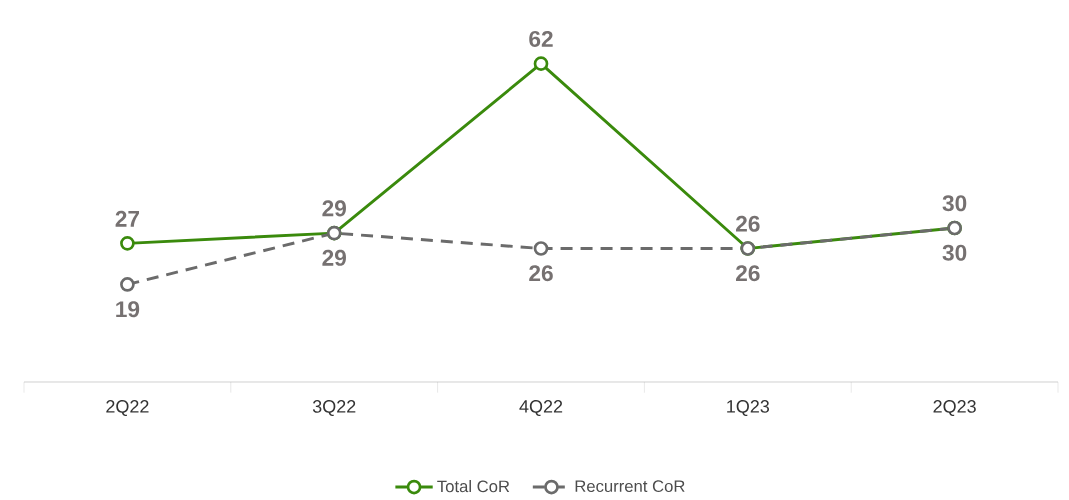 The width and height of the screenshot is (1069, 500). Describe the element at coordinates (630, 486) in the screenshot. I see `legend-label: Recurrent CoR` at that location.